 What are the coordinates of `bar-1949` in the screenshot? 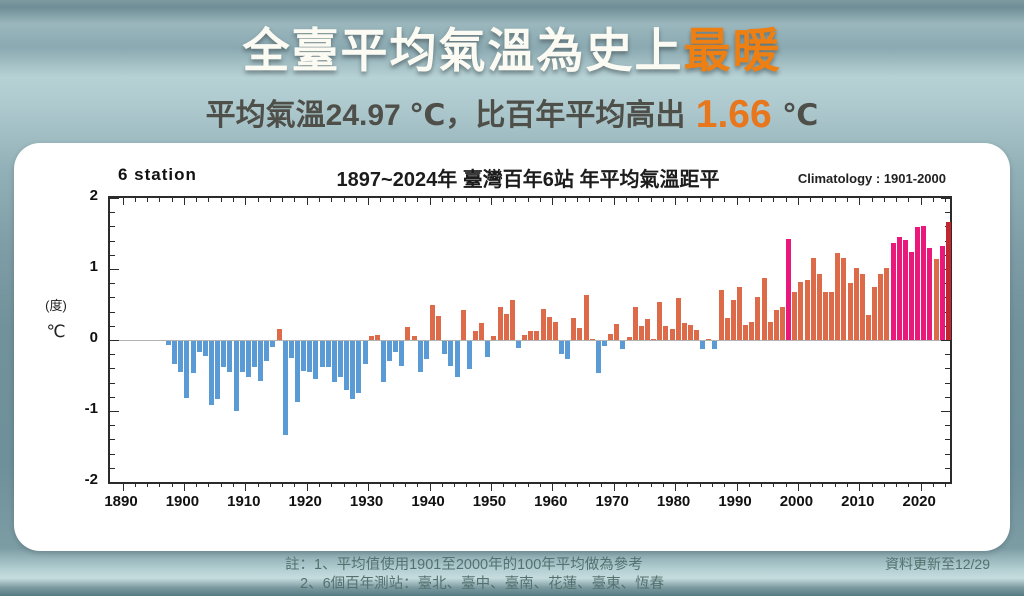 It's located at (488, 349).